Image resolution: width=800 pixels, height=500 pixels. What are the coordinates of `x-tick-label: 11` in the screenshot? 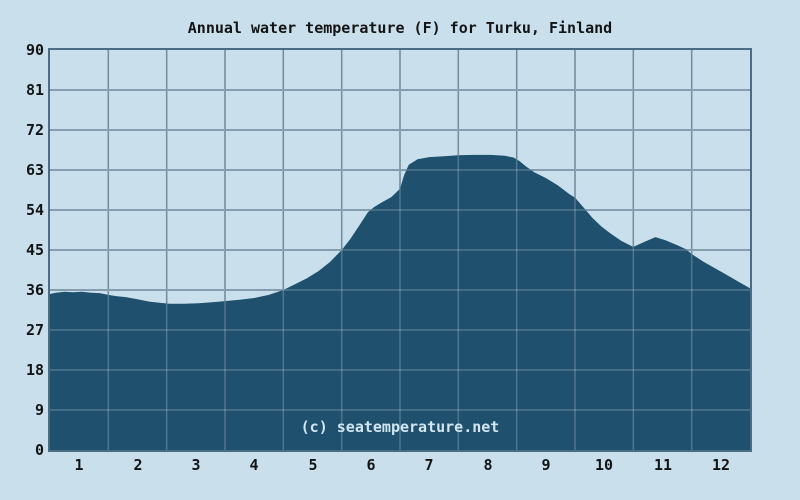 It's located at (663, 465).